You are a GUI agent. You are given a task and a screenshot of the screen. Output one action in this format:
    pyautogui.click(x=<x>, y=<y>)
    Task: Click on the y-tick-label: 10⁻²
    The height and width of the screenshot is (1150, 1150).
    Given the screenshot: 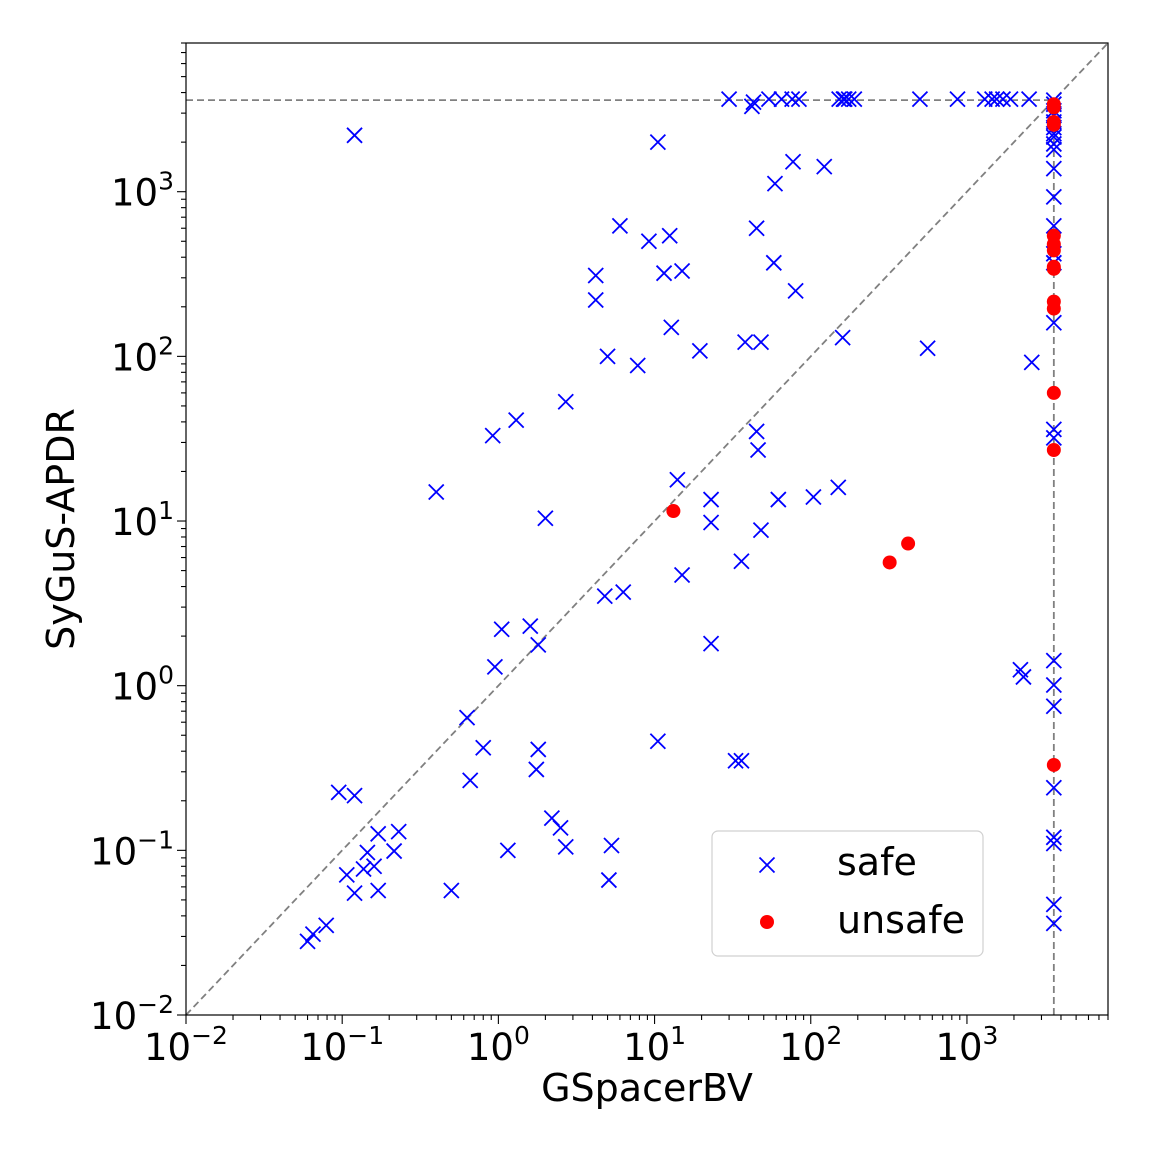 What is the action you would take?
    pyautogui.click(x=132, y=1014)
    